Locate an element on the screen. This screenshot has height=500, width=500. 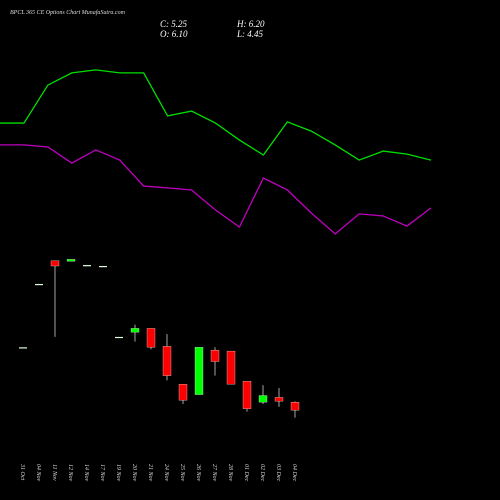
close-label: C: 5.25 is located at coordinates (174, 24).